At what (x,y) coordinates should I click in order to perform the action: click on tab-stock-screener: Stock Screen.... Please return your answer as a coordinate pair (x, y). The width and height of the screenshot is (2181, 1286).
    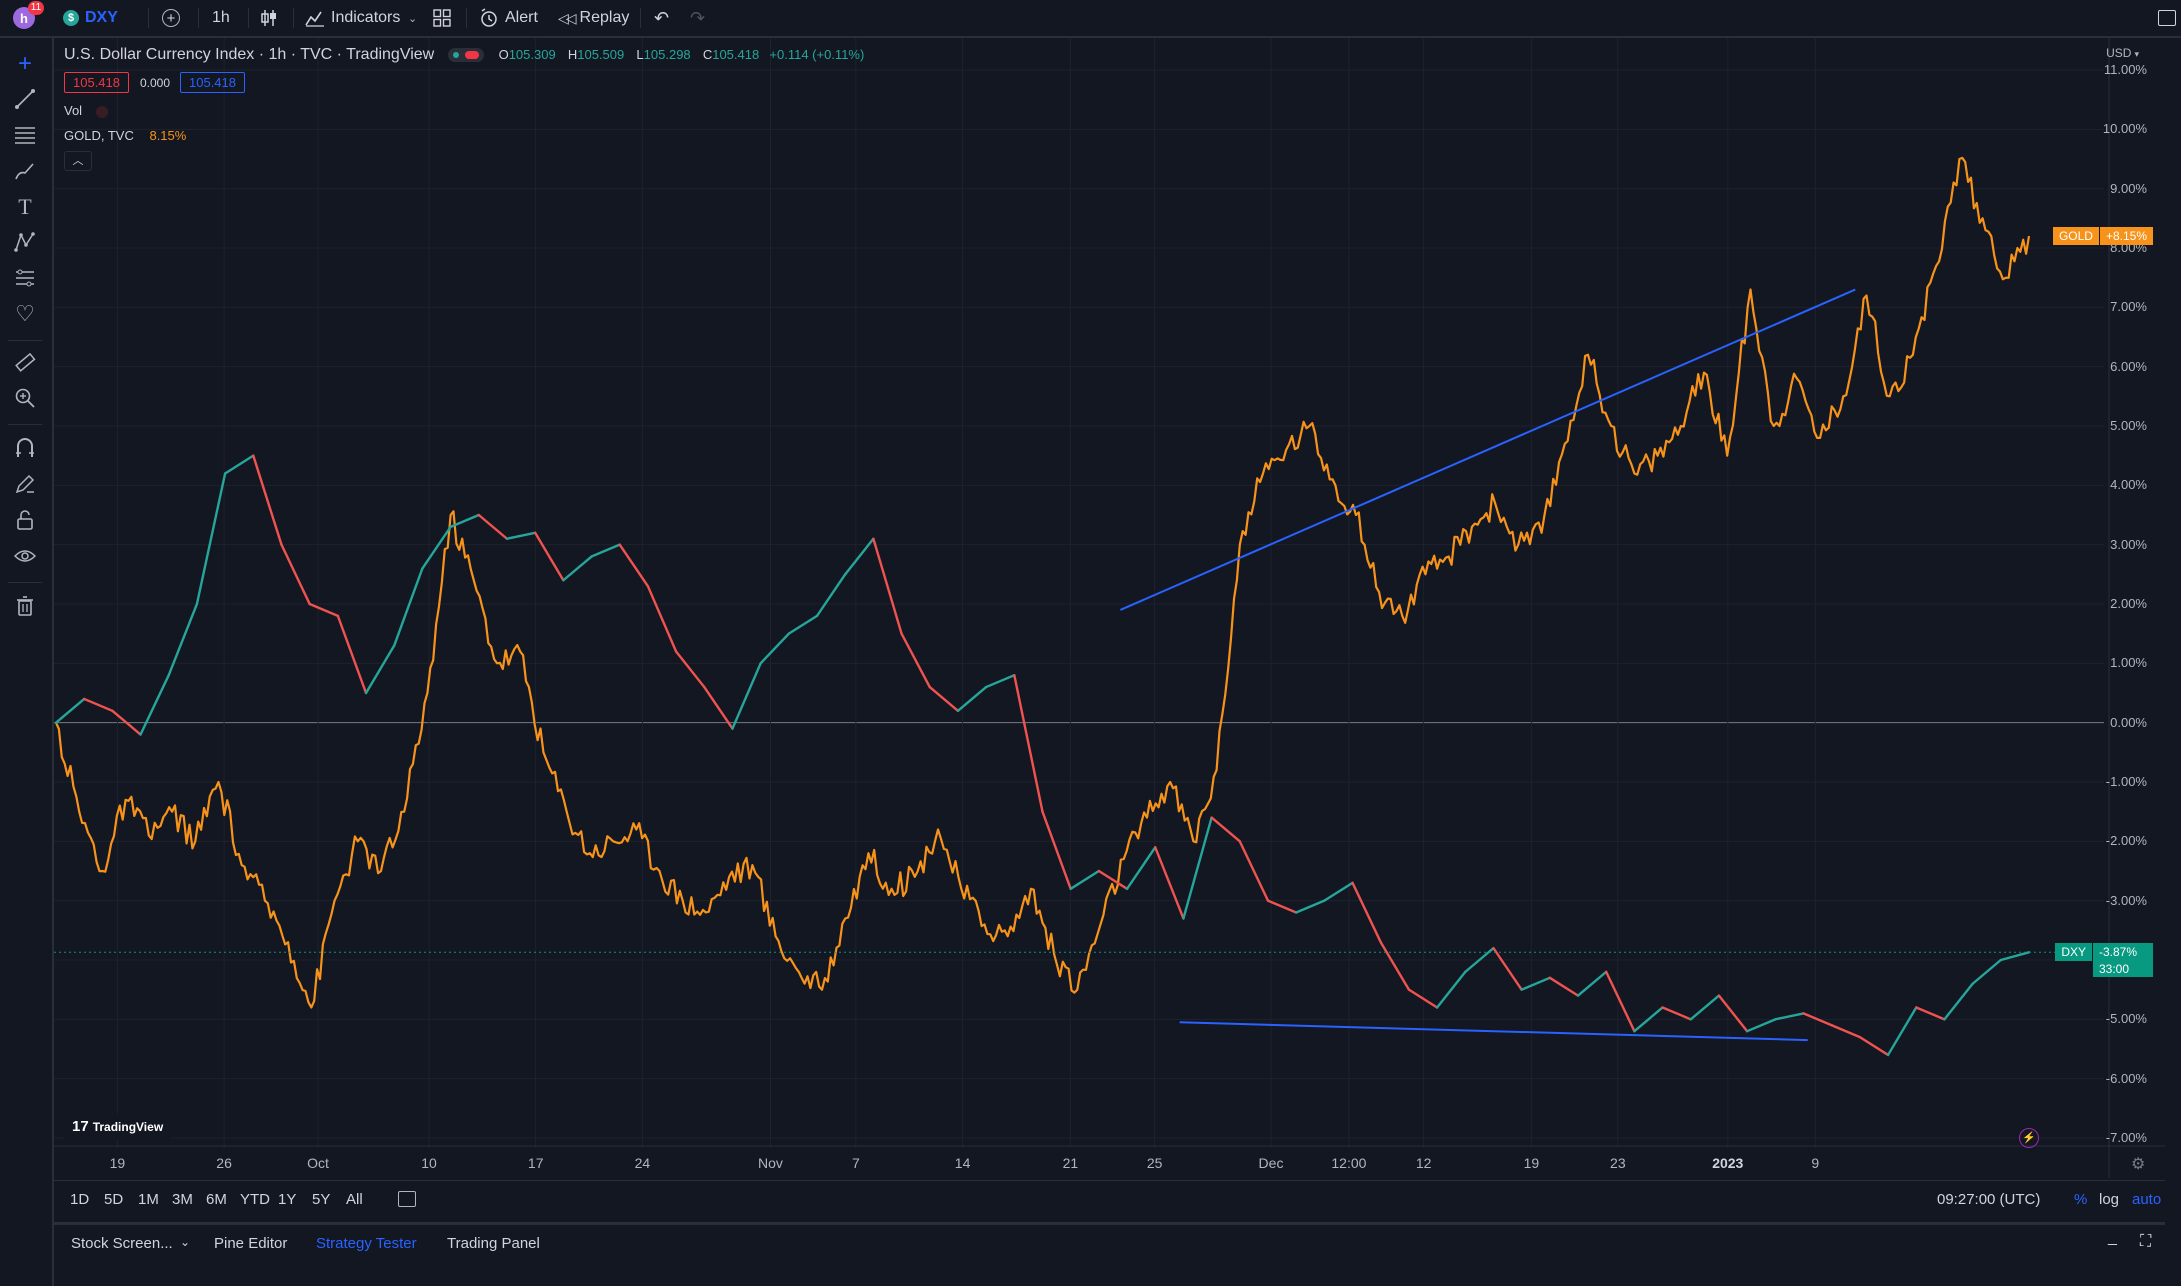
    Looking at the image, I should click on (122, 1243).